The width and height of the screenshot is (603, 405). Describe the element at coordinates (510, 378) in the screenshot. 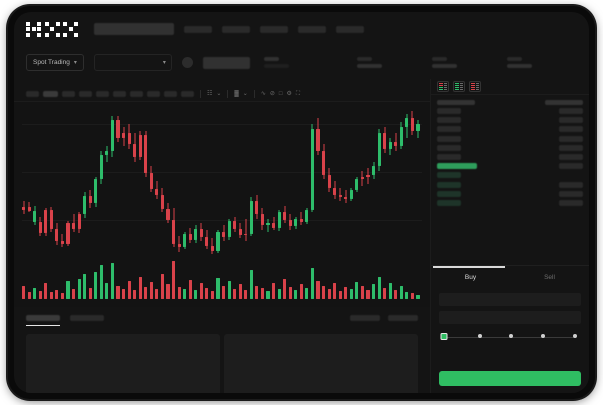

I see `submit-buy-button` at that location.